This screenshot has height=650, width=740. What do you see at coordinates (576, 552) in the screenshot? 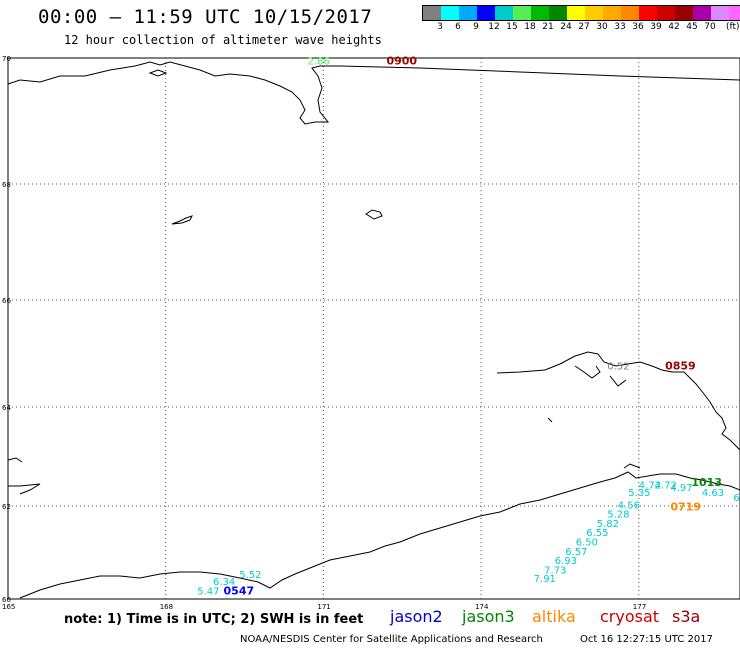
I see `wave-height-label: 6.57` at bounding box center [576, 552].